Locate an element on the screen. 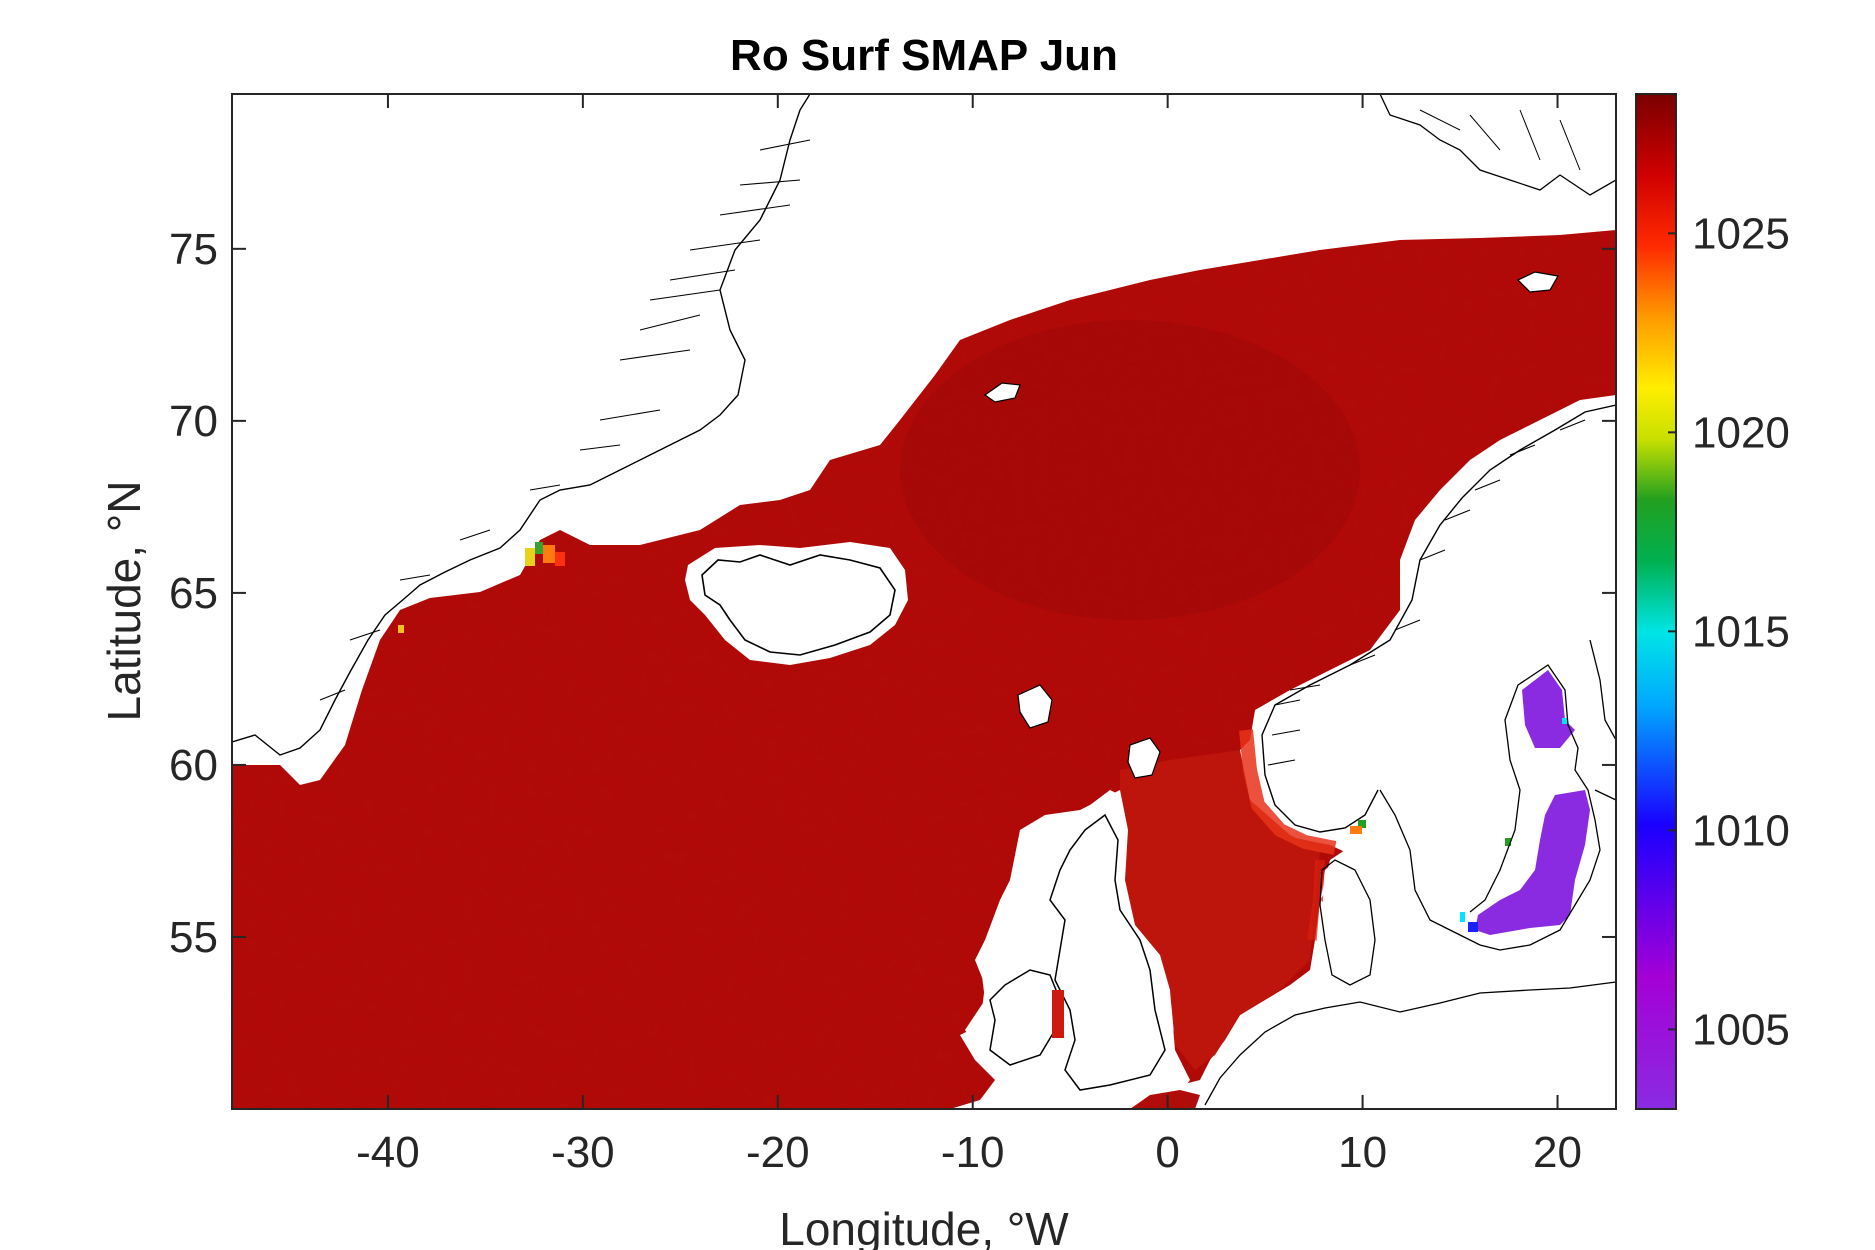 The height and width of the screenshot is (1250, 1875). irish-sea-field is located at coordinates (1058, 1014).